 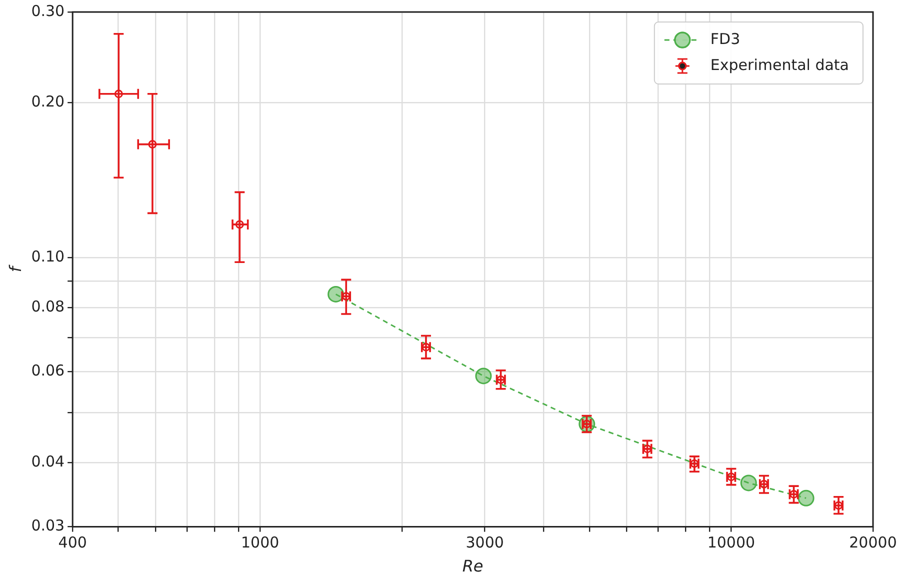 I want to click on legend-label: FD3, so click(x=725, y=39).